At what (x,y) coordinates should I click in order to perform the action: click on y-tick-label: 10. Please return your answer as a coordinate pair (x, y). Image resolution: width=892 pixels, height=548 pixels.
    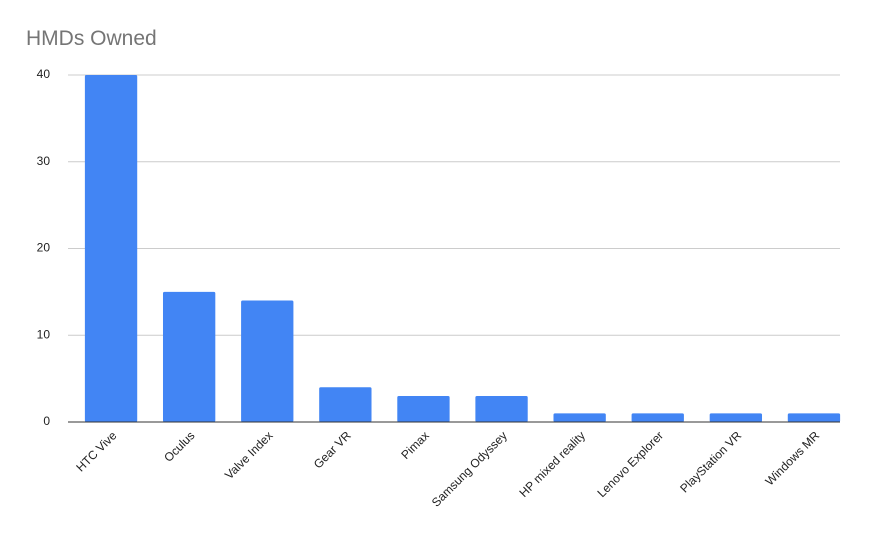
    Looking at the image, I should click on (44, 334).